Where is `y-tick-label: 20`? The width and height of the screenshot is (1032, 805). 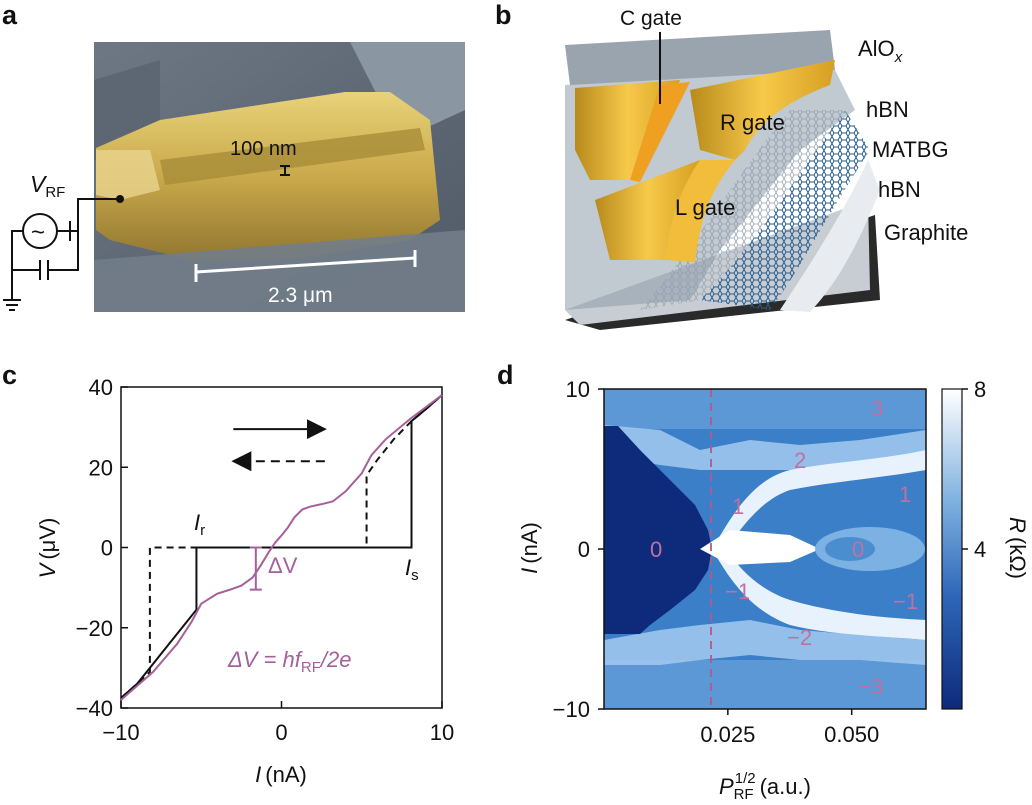 y-tick-label: 20 is located at coordinates (101, 467).